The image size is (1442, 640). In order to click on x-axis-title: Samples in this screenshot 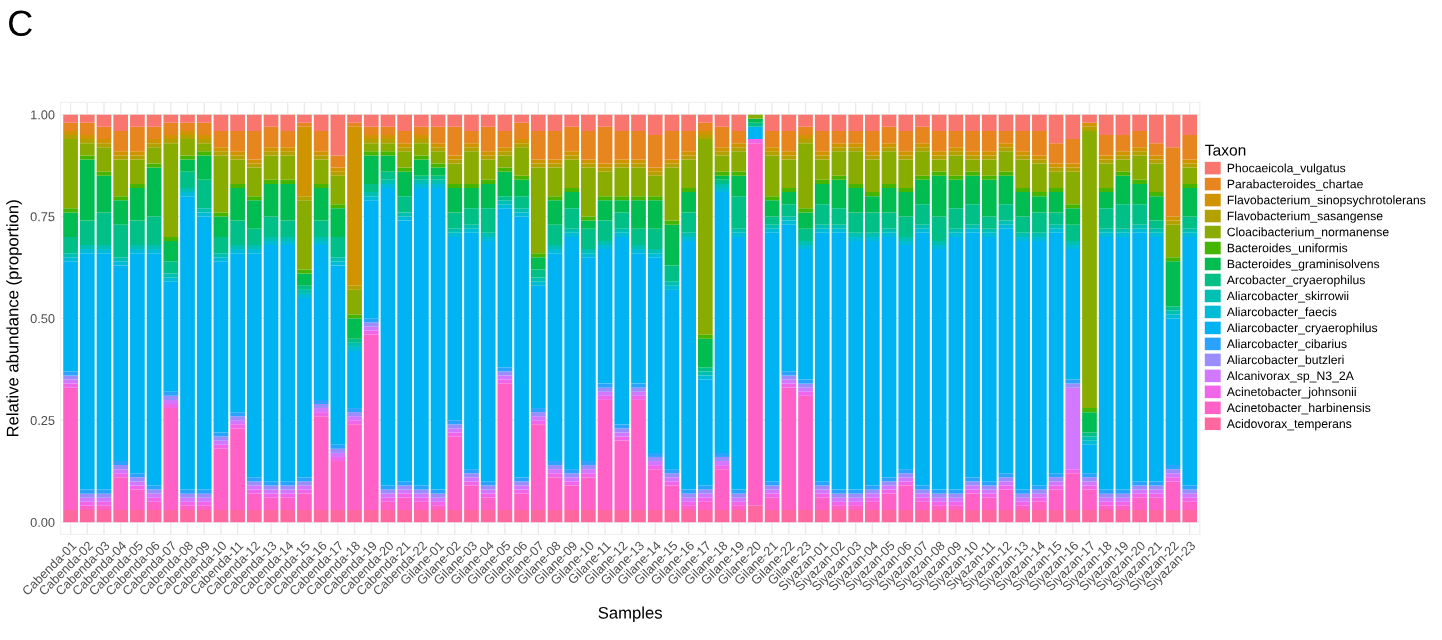, I will do `click(630, 614)`.